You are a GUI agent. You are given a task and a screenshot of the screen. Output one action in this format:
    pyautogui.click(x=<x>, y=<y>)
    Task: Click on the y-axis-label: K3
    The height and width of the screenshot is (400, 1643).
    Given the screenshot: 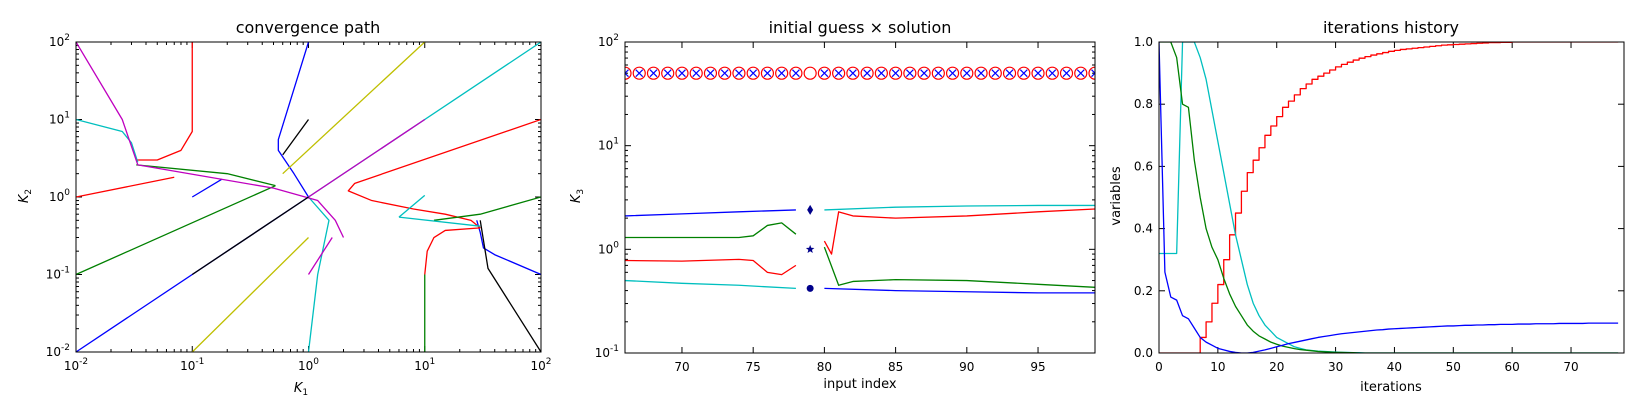 What is the action you would take?
    pyautogui.click(x=577, y=196)
    